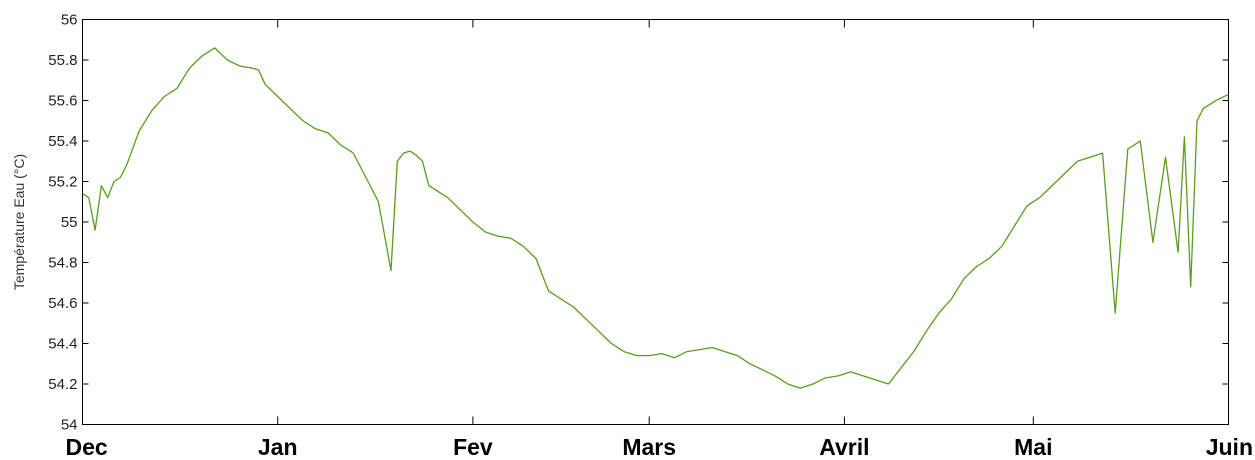 This screenshot has width=1255, height=460. Describe the element at coordinates (69, 425) in the screenshot. I see `y-tick-label: 54` at that location.